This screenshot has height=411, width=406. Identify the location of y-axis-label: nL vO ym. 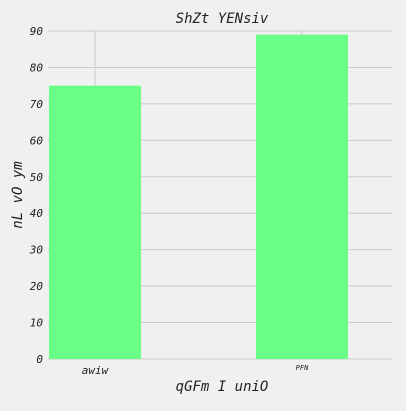
(18, 195).